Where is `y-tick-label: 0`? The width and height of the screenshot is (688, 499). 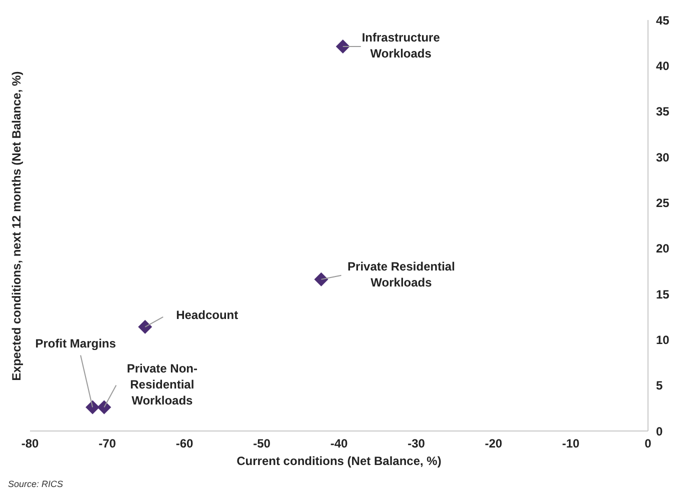 y-tick-label: 0 is located at coordinates (659, 431).